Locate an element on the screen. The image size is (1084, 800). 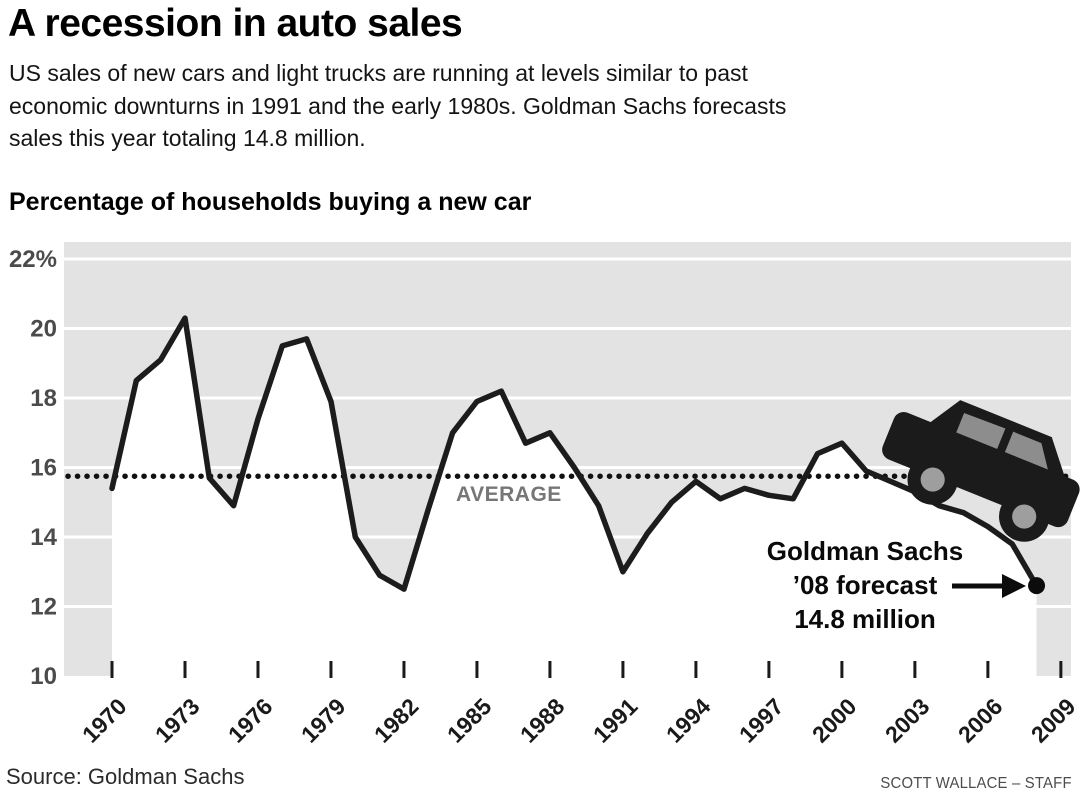
x-tick-label-1988: 1988 is located at coordinates (542, 720).